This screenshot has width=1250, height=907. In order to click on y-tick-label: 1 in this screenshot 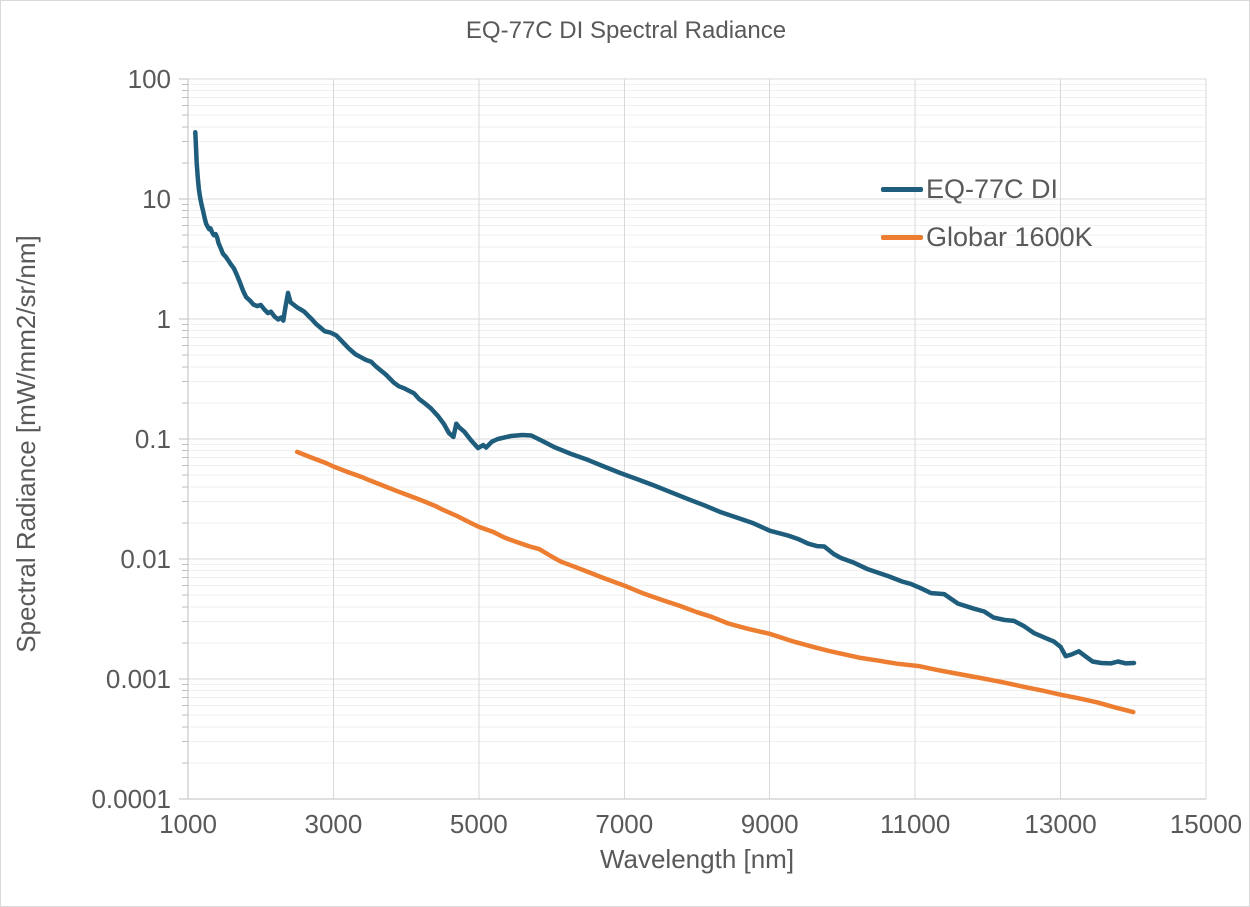, I will do `click(163, 319)`.